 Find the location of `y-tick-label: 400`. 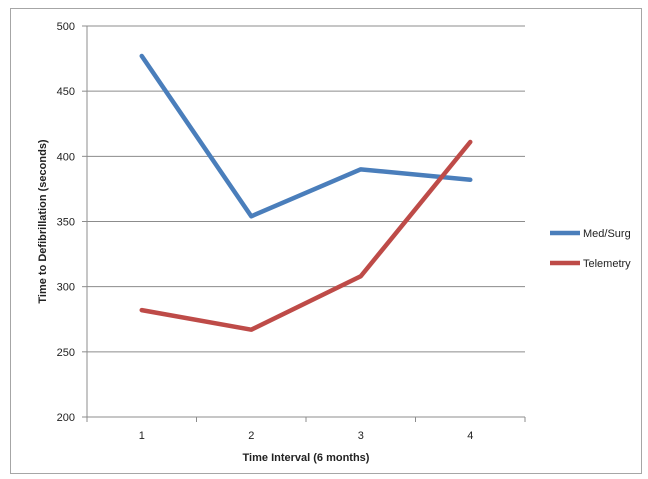

y-tick-label: 400 is located at coordinates (66, 157).